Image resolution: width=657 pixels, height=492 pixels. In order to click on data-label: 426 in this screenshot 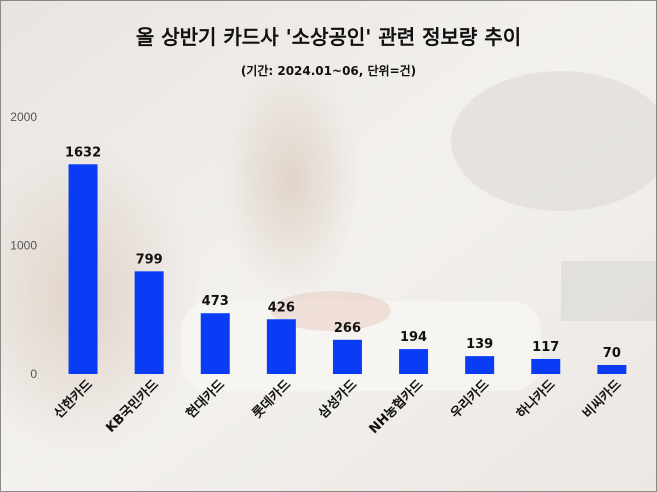, I will do `click(281, 307)`.